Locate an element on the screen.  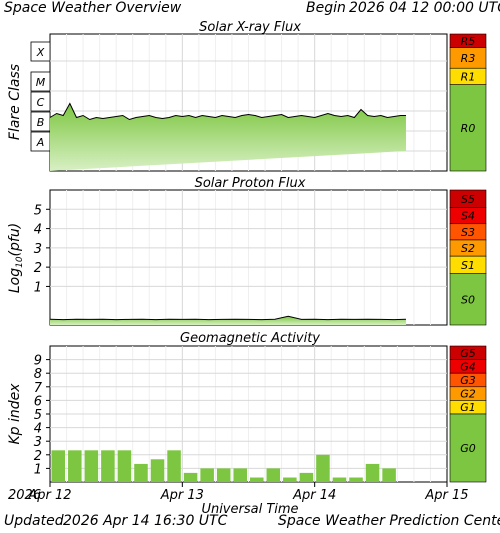
xray-title: Solar X-ray Flux is located at coordinates (250, 27).